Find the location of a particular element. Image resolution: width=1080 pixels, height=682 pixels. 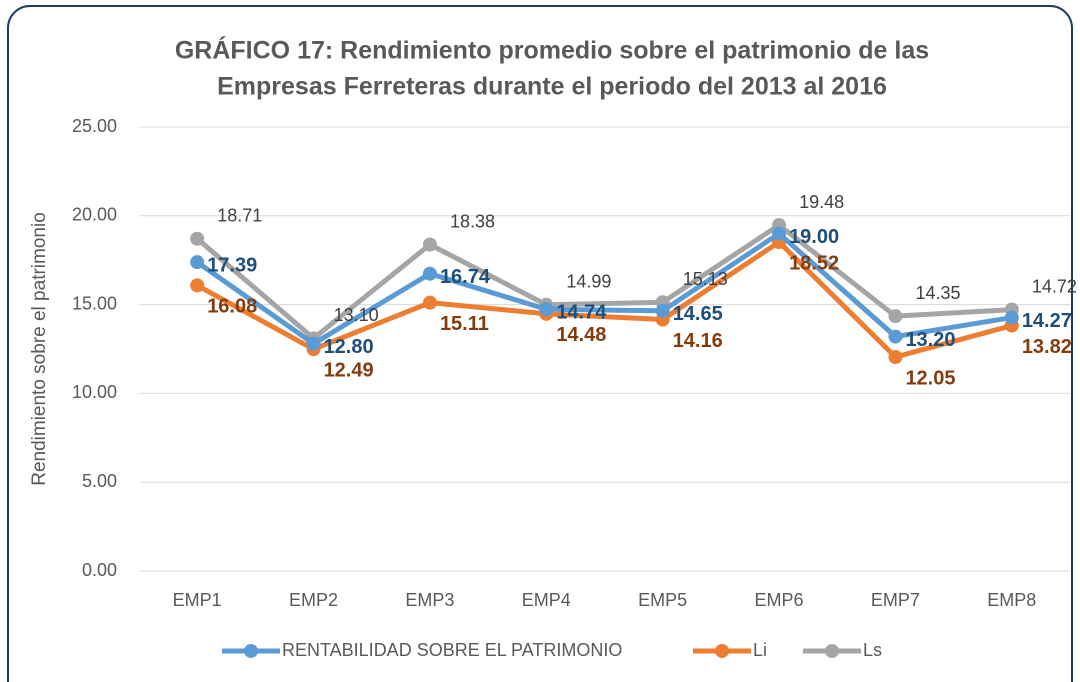

data-label: 15.13 is located at coordinates (705, 279).